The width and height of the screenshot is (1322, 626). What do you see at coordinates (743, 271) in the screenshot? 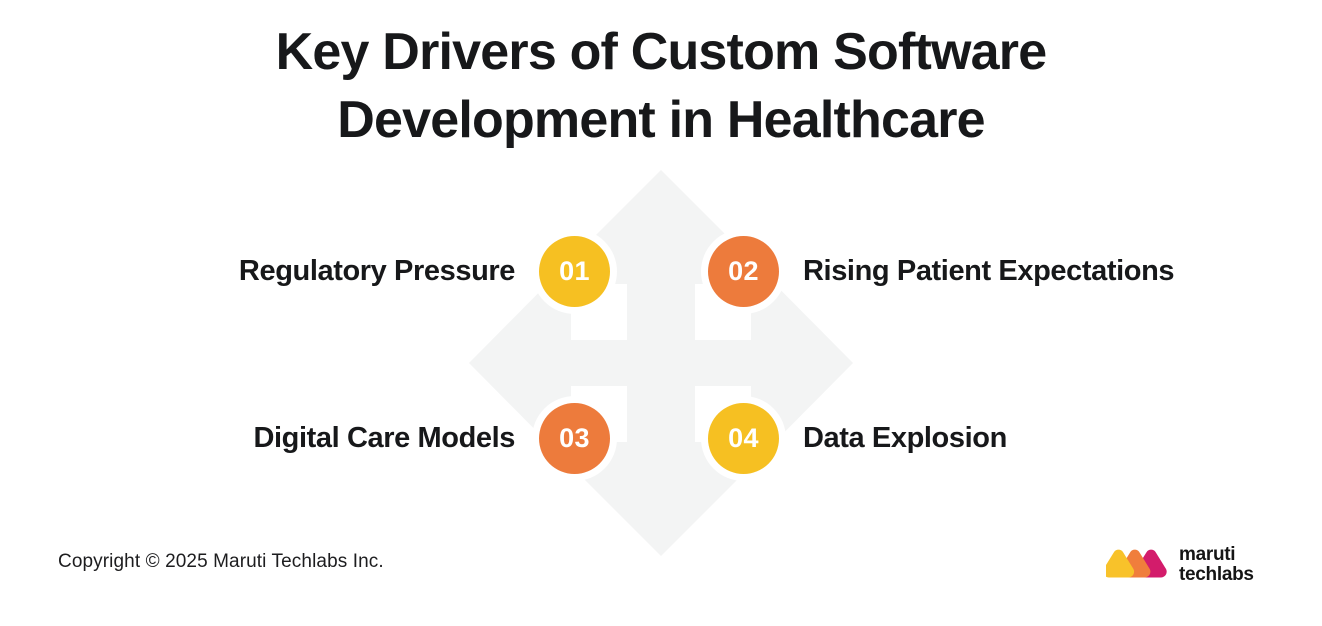
I see `driver-badge-02: 02` at bounding box center [743, 271].